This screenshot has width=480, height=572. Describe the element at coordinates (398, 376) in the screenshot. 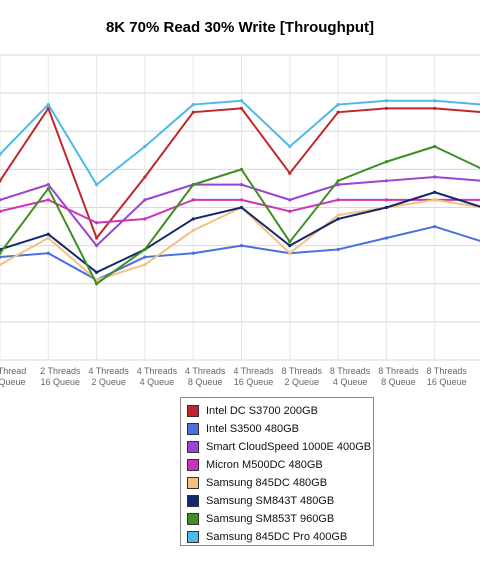

I see `x-tick-label: 8 Threads 8 Queue` at that location.